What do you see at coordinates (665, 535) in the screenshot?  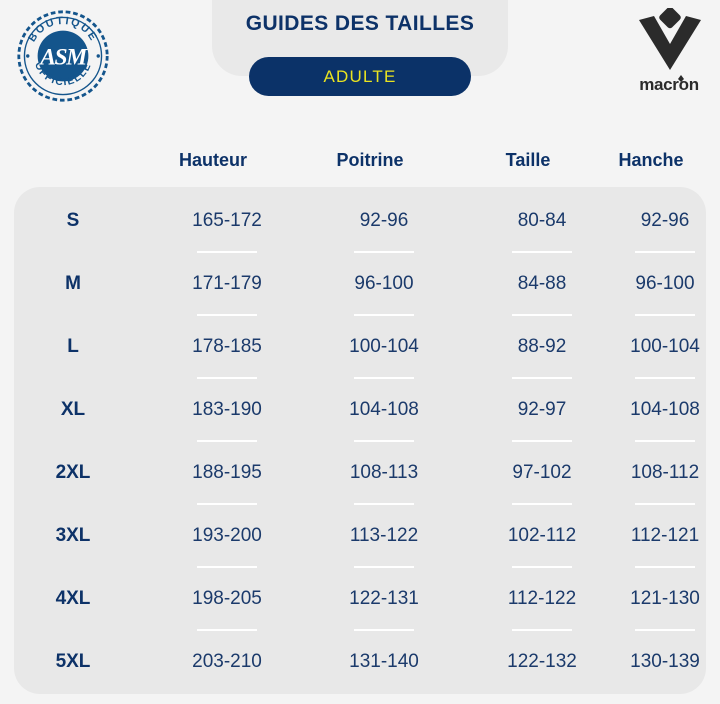 I see `cell-hanche: 112-121` at bounding box center [665, 535].